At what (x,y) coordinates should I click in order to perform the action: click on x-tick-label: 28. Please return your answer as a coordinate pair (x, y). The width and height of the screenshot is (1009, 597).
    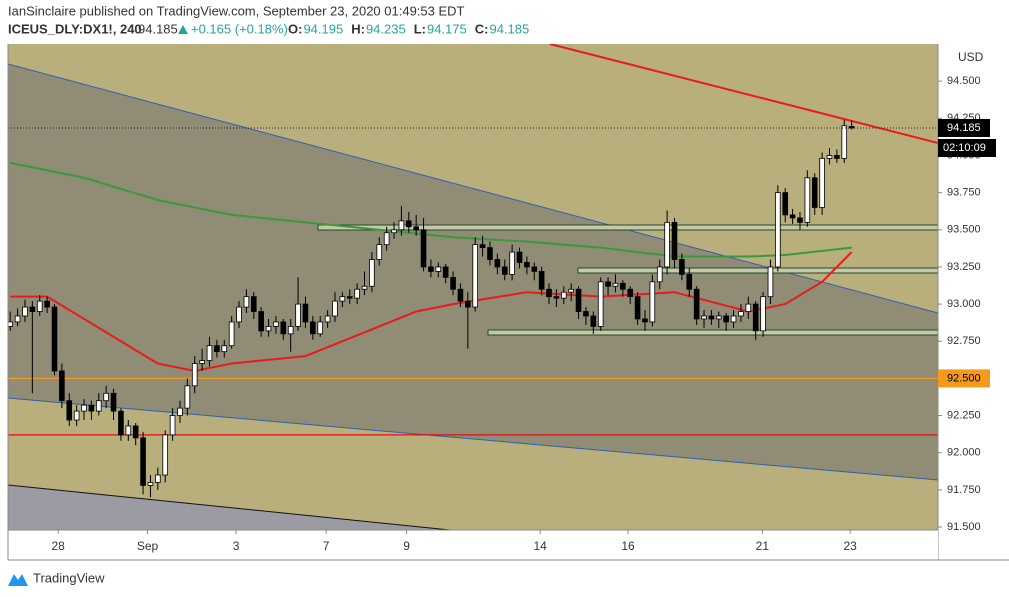
    Looking at the image, I should click on (59, 546).